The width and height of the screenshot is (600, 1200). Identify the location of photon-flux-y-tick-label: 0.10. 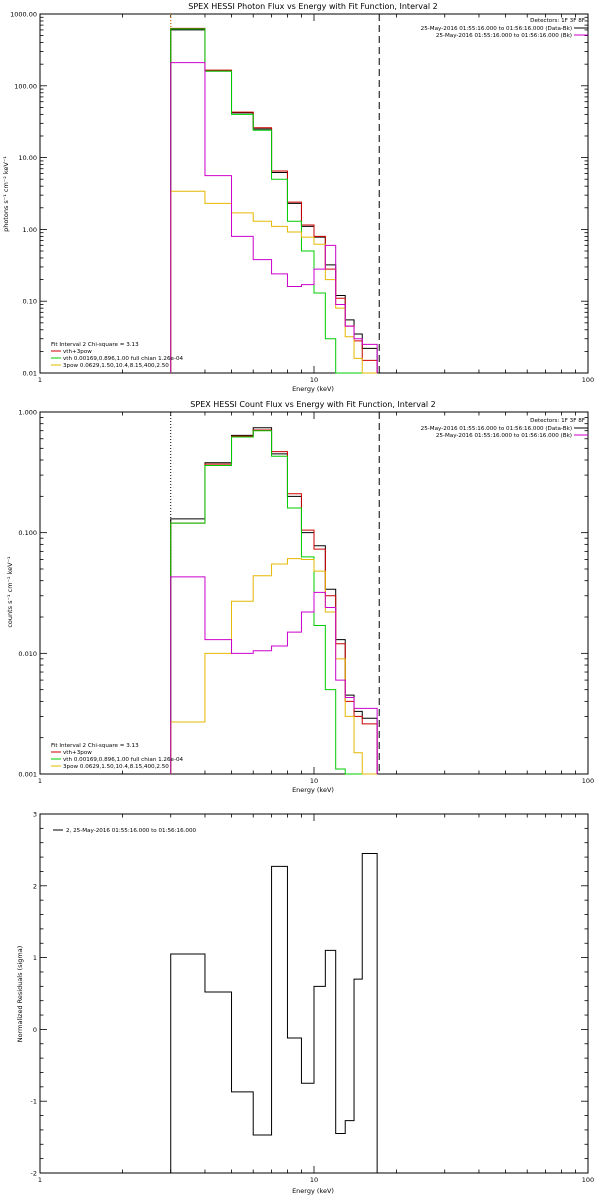
(30, 302).